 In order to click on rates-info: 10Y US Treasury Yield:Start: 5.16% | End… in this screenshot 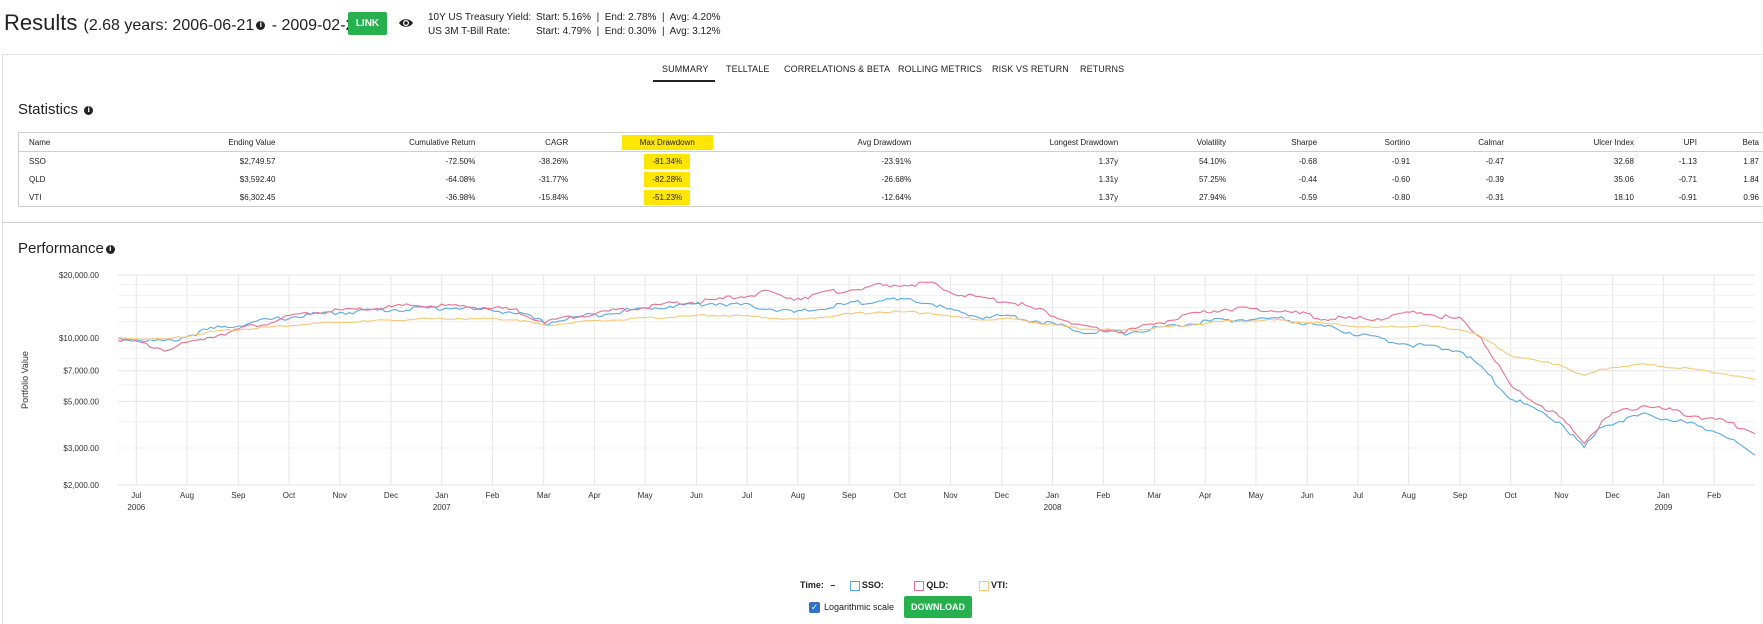, I will do `click(574, 25)`.